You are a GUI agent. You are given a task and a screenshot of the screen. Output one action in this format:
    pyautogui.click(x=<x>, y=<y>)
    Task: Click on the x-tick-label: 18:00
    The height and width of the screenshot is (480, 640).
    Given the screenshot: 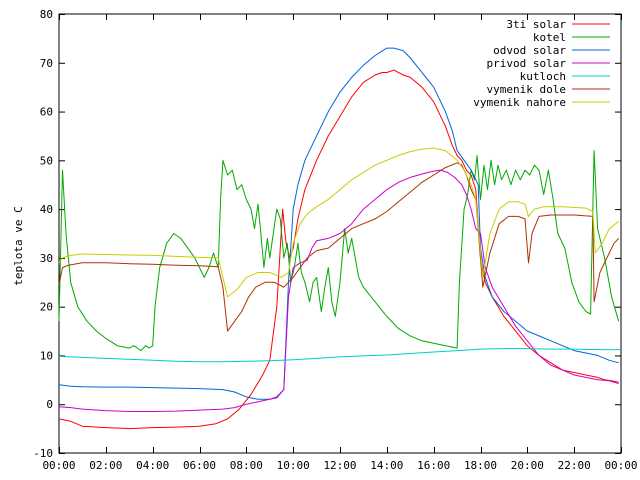 What is the action you would take?
    pyautogui.click(x=480, y=465)
    